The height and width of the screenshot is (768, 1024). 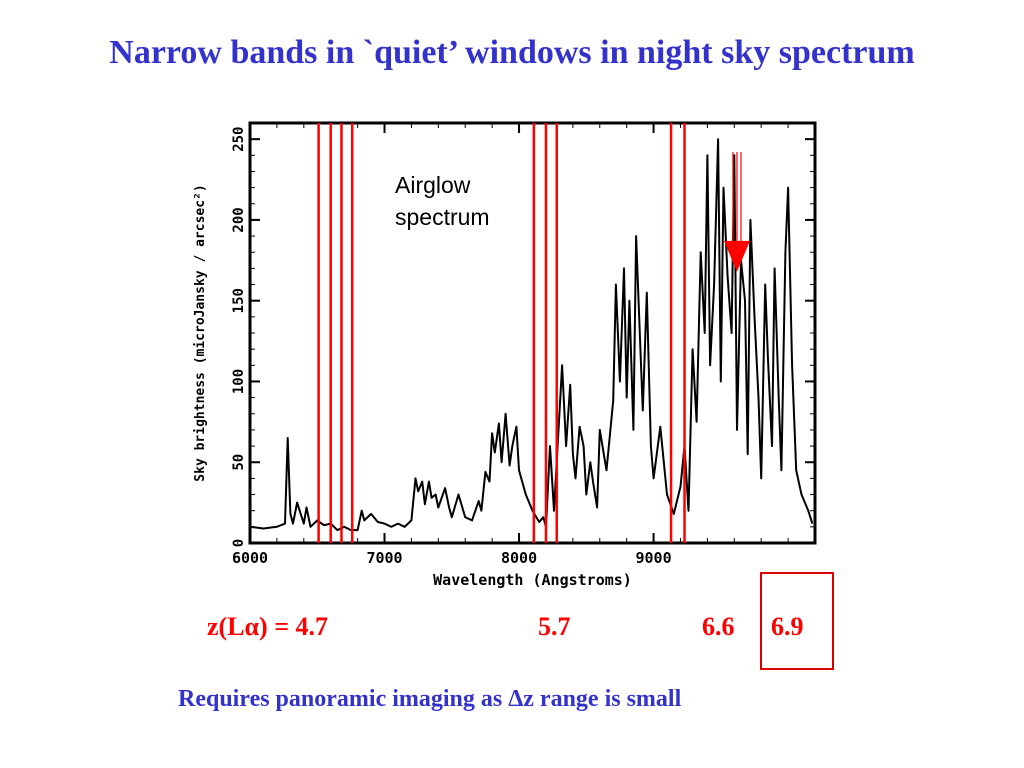 I want to click on x-tick-label: 8000, so click(x=519, y=558).